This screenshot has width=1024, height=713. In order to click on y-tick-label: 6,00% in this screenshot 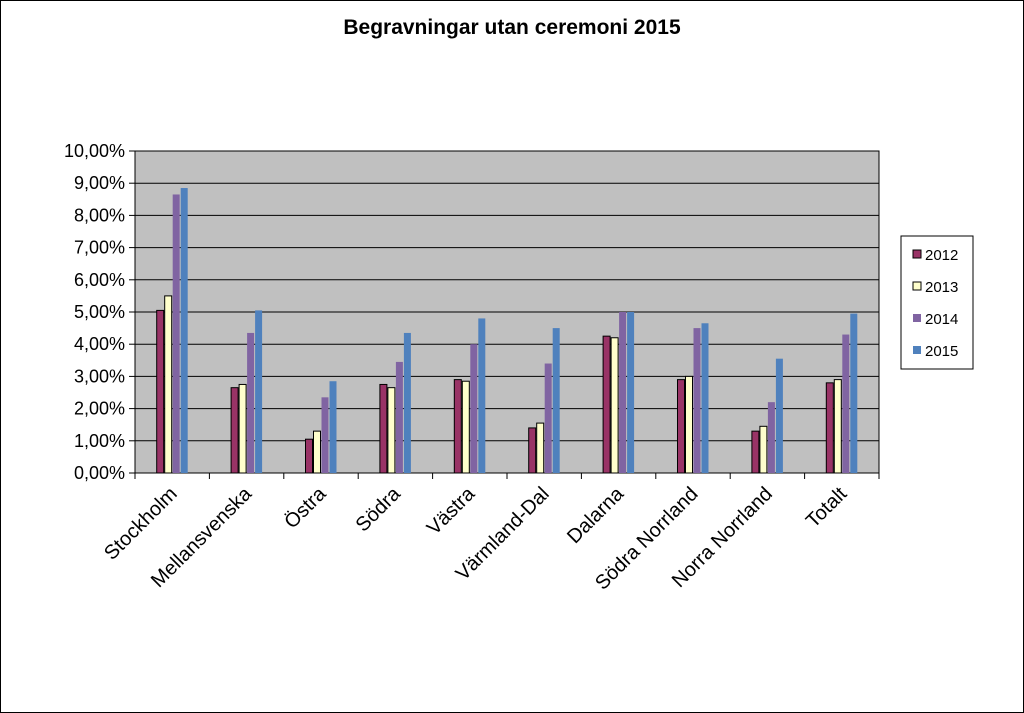, I will do `click(99, 280)`.